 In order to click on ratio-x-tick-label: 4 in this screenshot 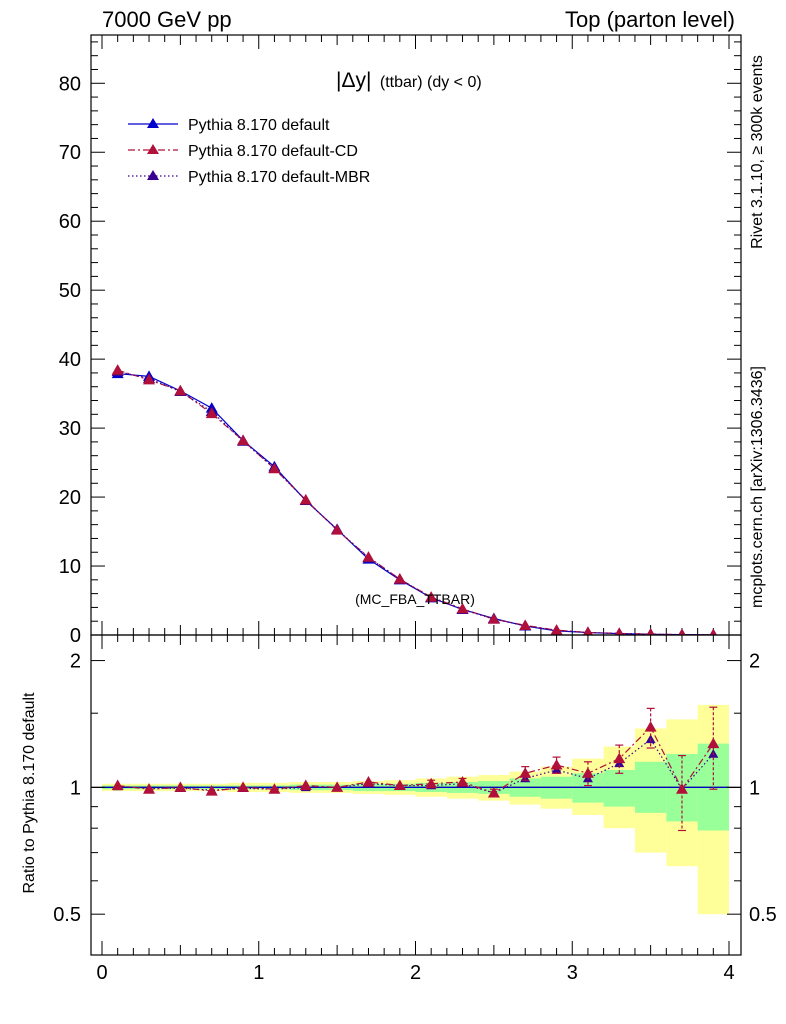, I will do `click(728, 973)`.